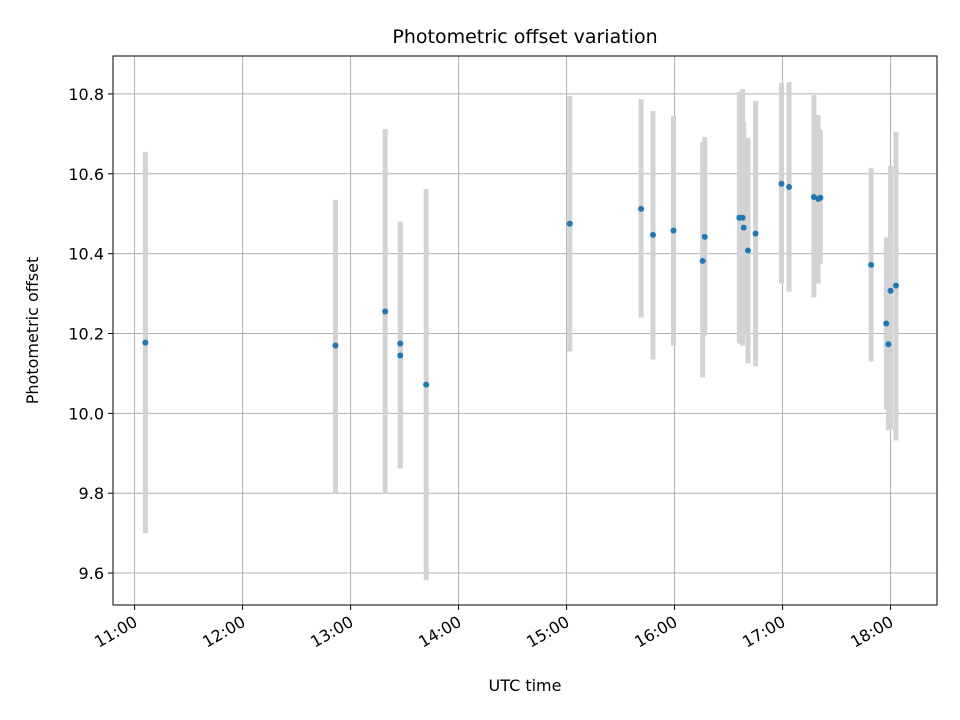  What do you see at coordinates (91, 493) in the screenshot?
I see `y-tick-label: 9.8` at bounding box center [91, 493].